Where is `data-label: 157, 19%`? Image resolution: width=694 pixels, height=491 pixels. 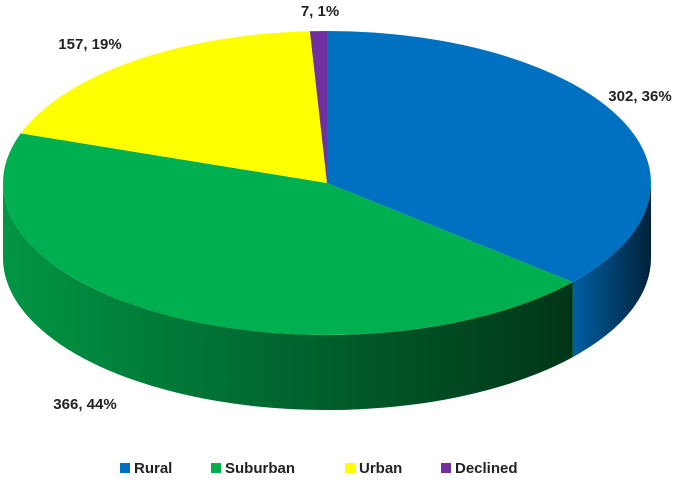
data-label: 157, 19% is located at coordinates (89, 44).